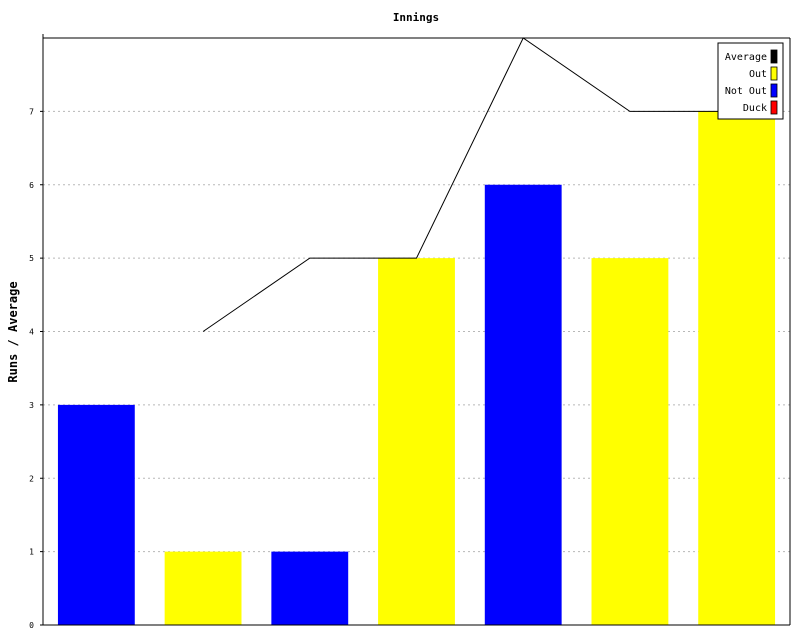 This screenshot has width=800, height=640. Describe the element at coordinates (31, 185) in the screenshot. I see `y-tick-label: 6` at that location.